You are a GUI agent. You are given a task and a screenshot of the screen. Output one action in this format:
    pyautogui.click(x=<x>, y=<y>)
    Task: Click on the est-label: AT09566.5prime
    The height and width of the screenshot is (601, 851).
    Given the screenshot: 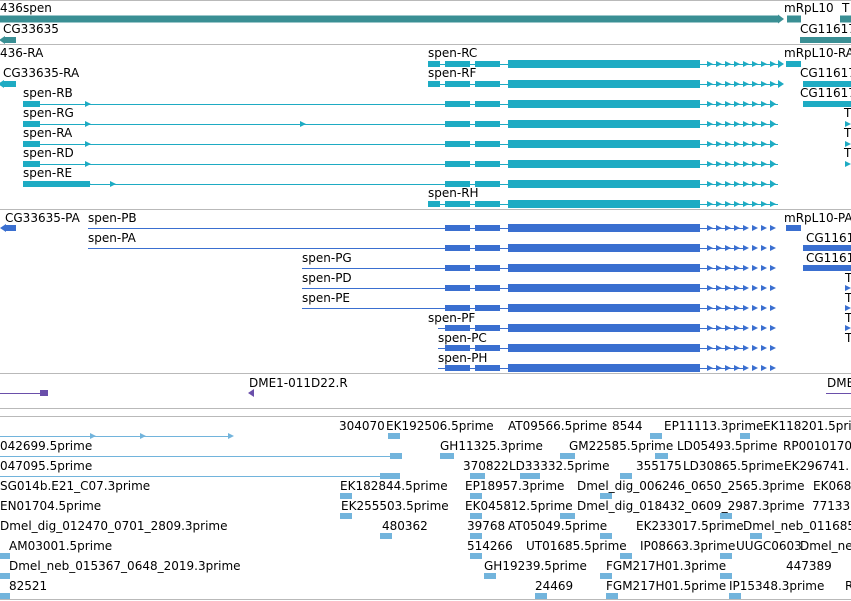 What is the action you would take?
    pyautogui.click(x=558, y=426)
    